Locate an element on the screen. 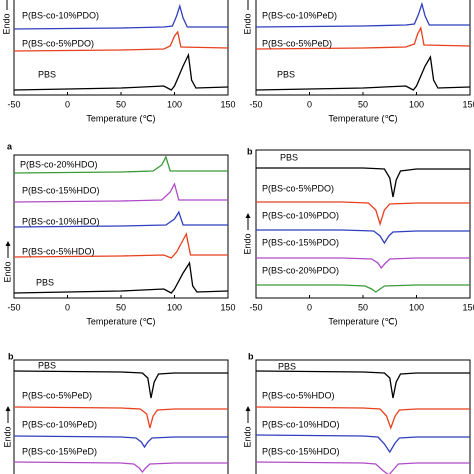  curve-label: P(BS-co-15%PeD) is located at coordinates (59, 451).